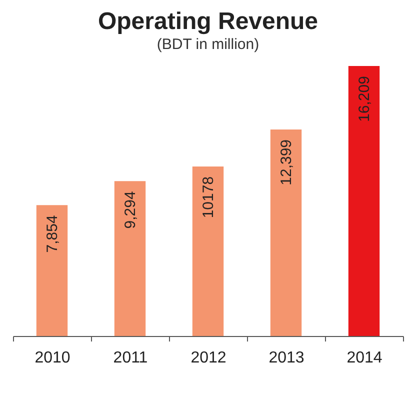  I want to click on data-label: 7,854, so click(52, 234).